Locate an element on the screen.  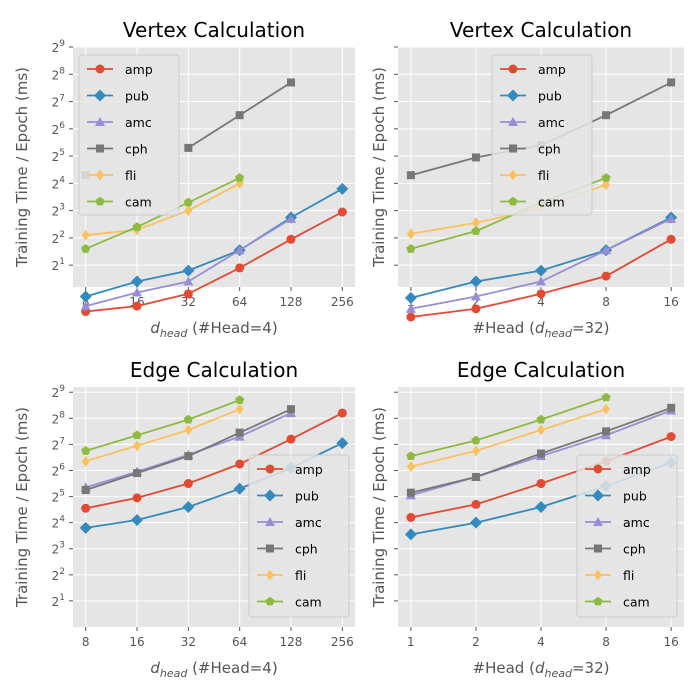
y-tick-label: 23 is located at coordinates (58, 211).